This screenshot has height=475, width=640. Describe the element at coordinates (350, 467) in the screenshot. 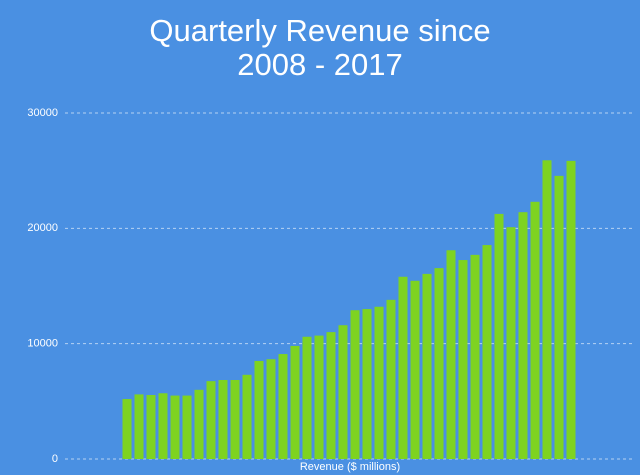

I see `x-axis-label: Revenue ($ millions)` at that location.